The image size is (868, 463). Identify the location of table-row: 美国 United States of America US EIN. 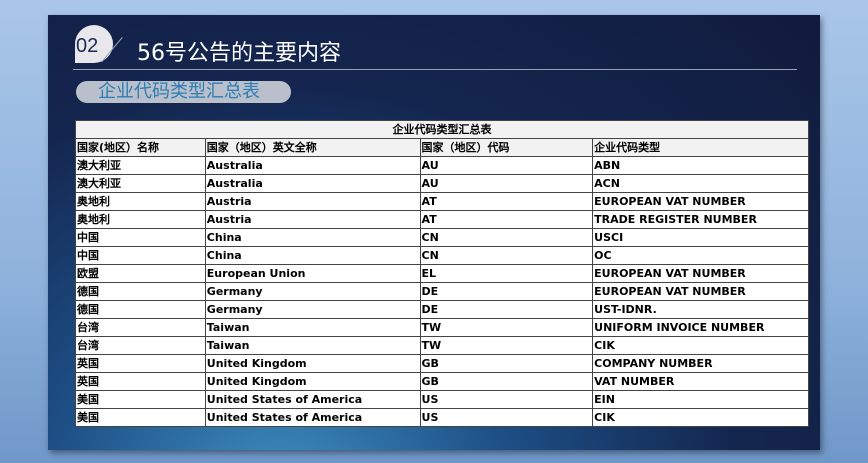
(442, 399).